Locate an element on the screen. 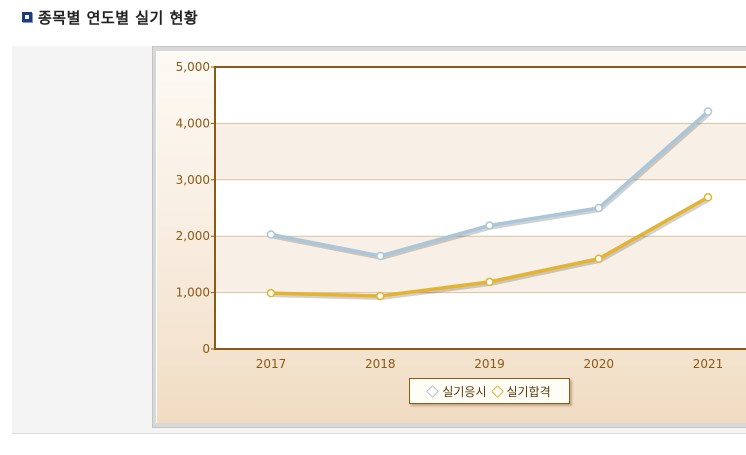 Image resolution: width=746 pixels, height=455 pixels. y-tick-label: 1,000 is located at coordinates (193, 293).